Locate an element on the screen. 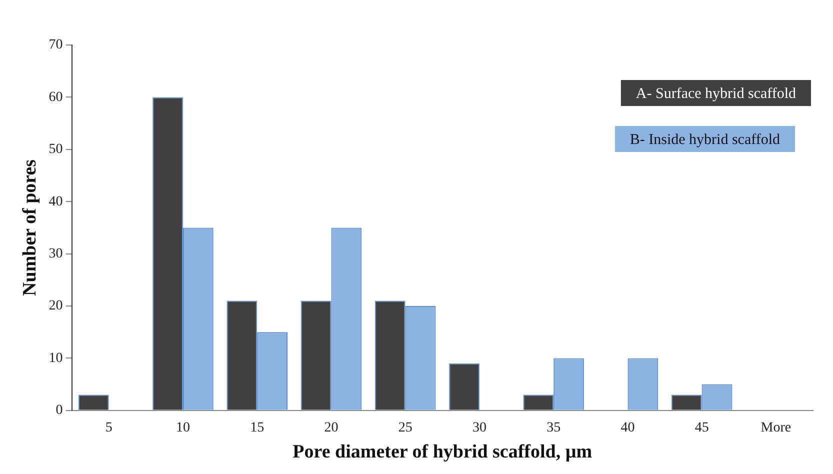 This screenshot has width=833, height=474. y-tick-label: 30 is located at coordinates (55, 254).